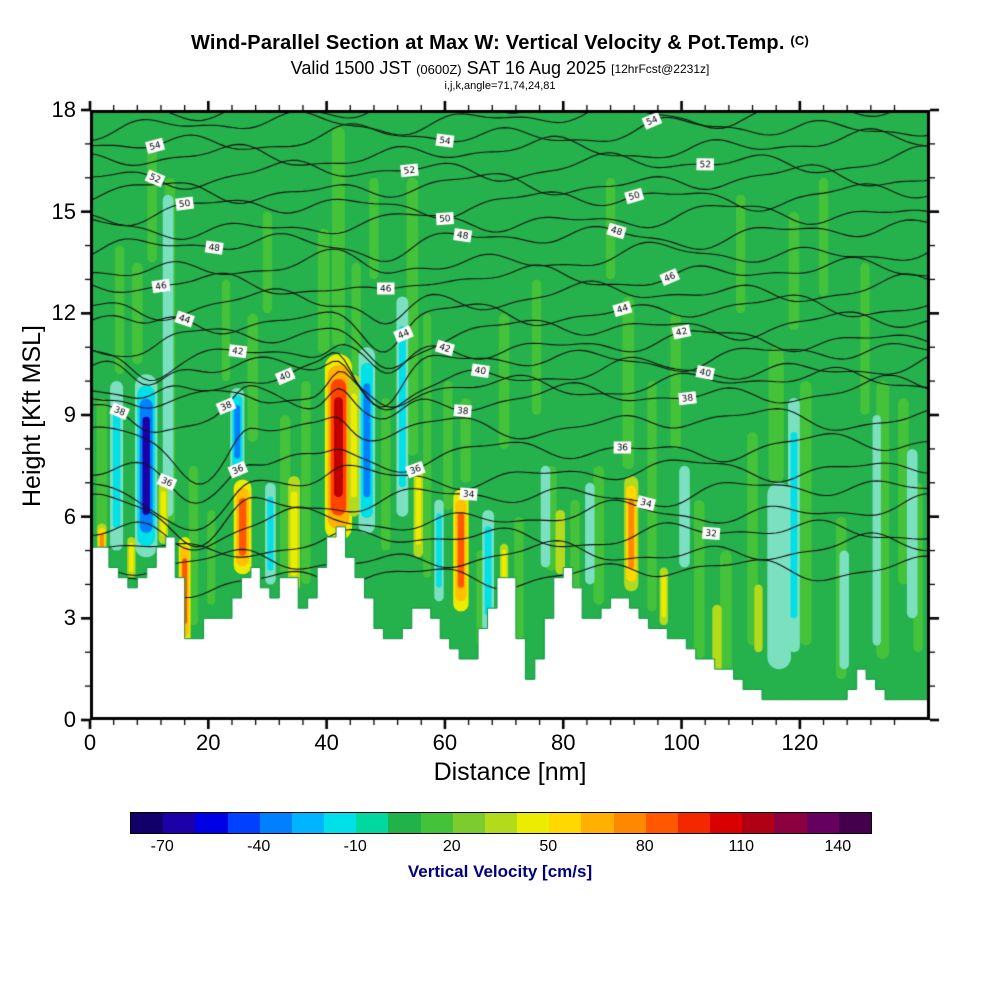  Describe the element at coordinates (69, 414) in the screenshot. I see `y-tick-label: 9` at that location.